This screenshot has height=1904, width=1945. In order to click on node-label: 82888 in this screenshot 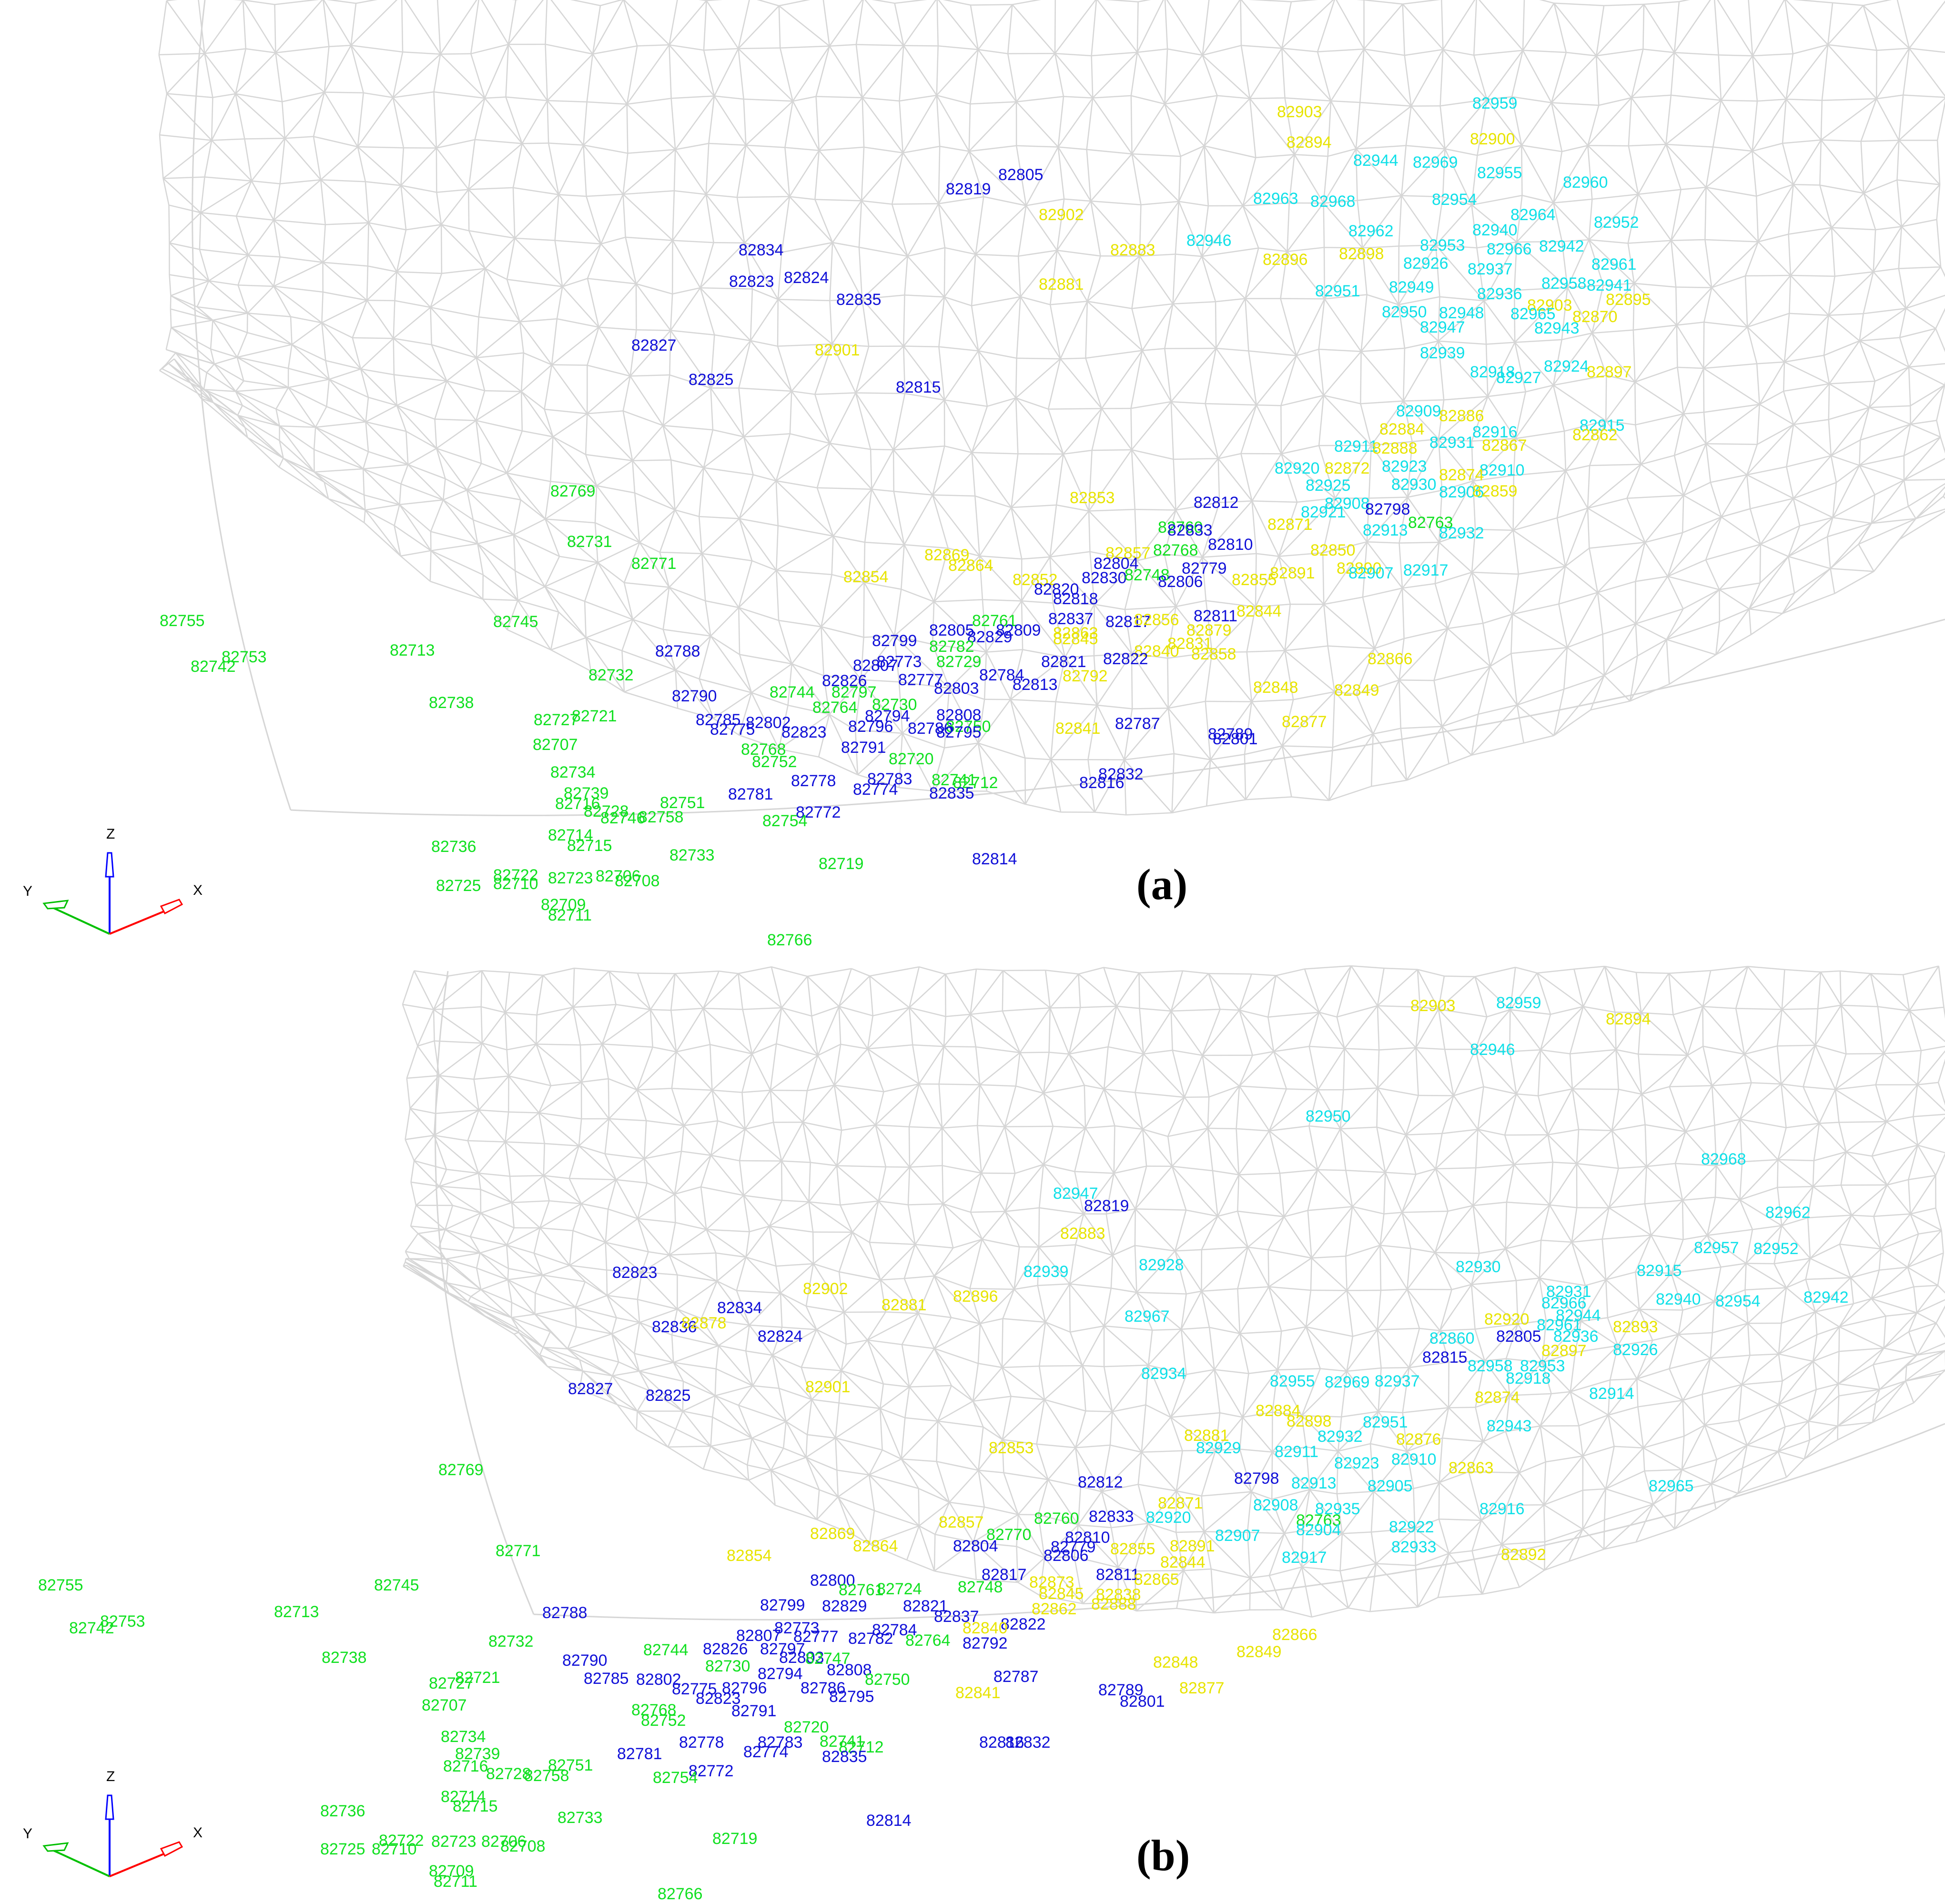, I will do `click(1395, 448)`.